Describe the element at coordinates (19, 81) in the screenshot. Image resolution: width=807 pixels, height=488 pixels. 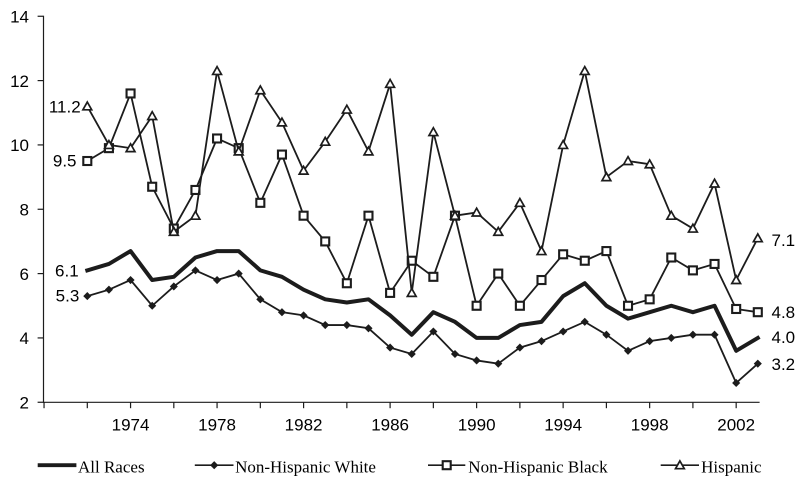
I see `svg-text: 12` at that location.